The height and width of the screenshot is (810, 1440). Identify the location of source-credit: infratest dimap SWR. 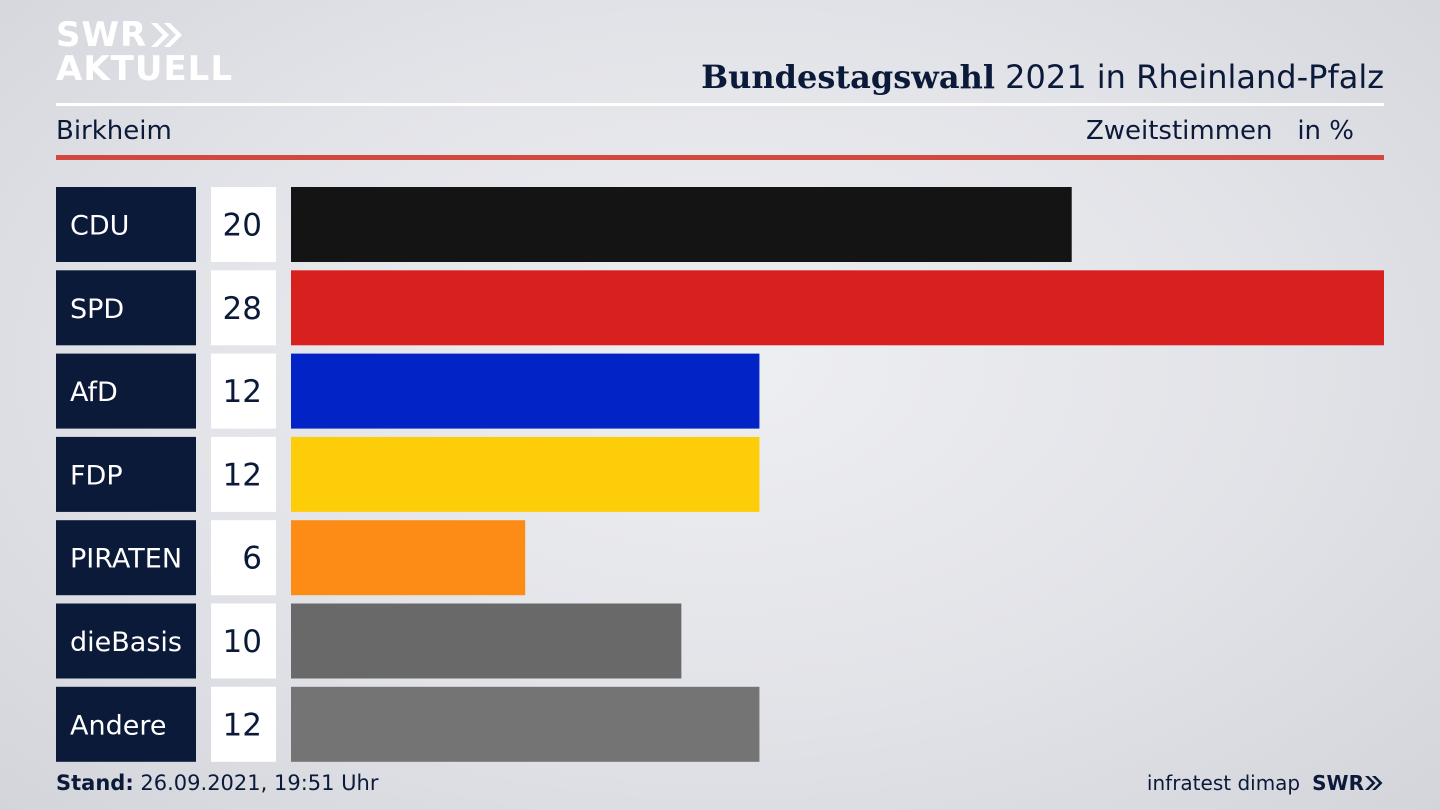
(1265, 783).